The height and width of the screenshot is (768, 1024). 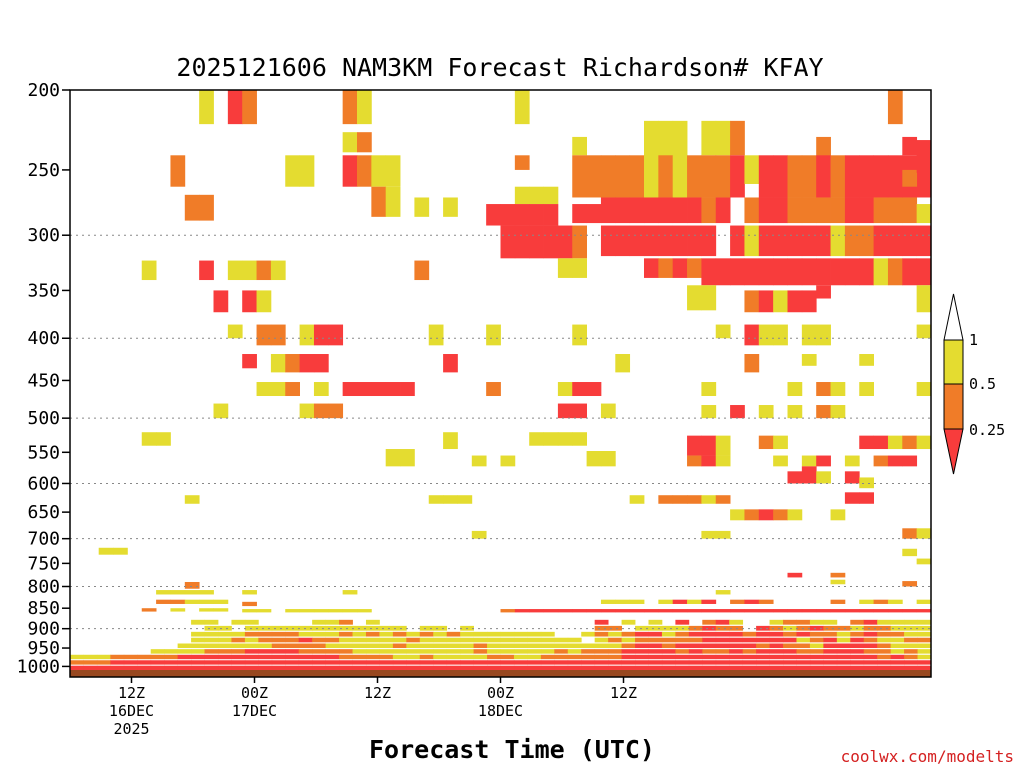 What do you see at coordinates (973, 340) in the screenshot?
I see `legend-label: 1` at bounding box center [973, 340].